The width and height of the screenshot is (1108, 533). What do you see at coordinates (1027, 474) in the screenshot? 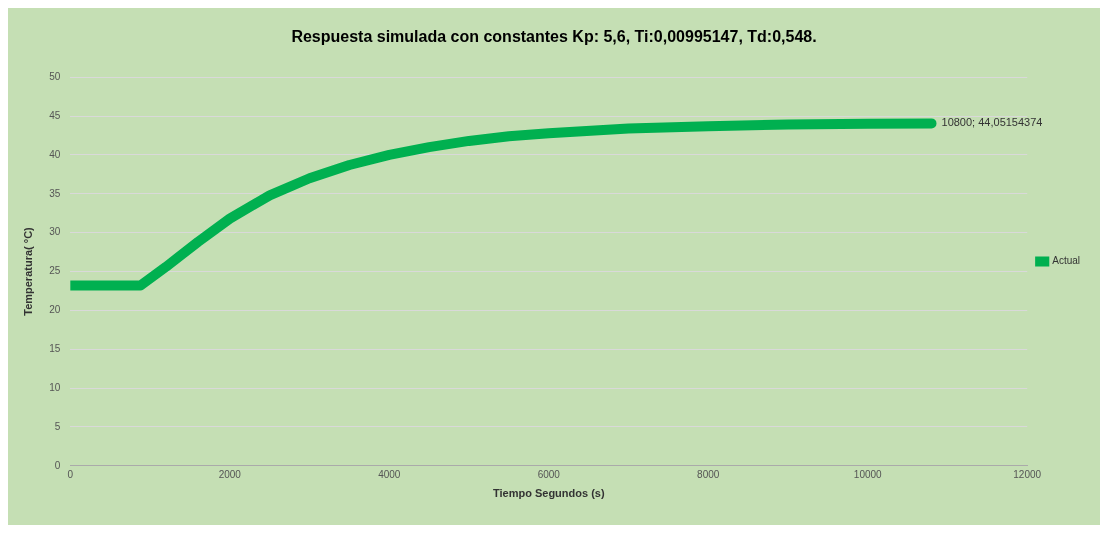
I see `x-tick-label: 12000` at bounding box center [1027, 474].